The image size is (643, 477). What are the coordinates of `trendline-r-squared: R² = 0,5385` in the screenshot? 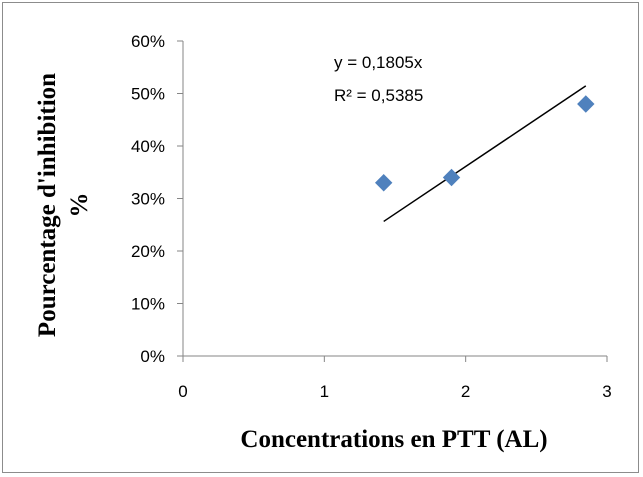 It's located at (378, 95).